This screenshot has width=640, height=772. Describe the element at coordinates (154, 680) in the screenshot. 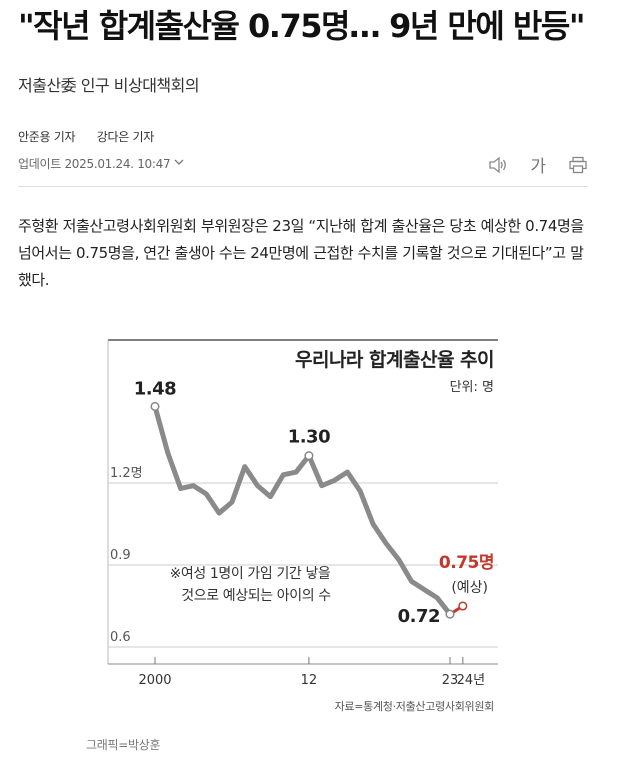

I see `x-tick-label: 2000` at that location.